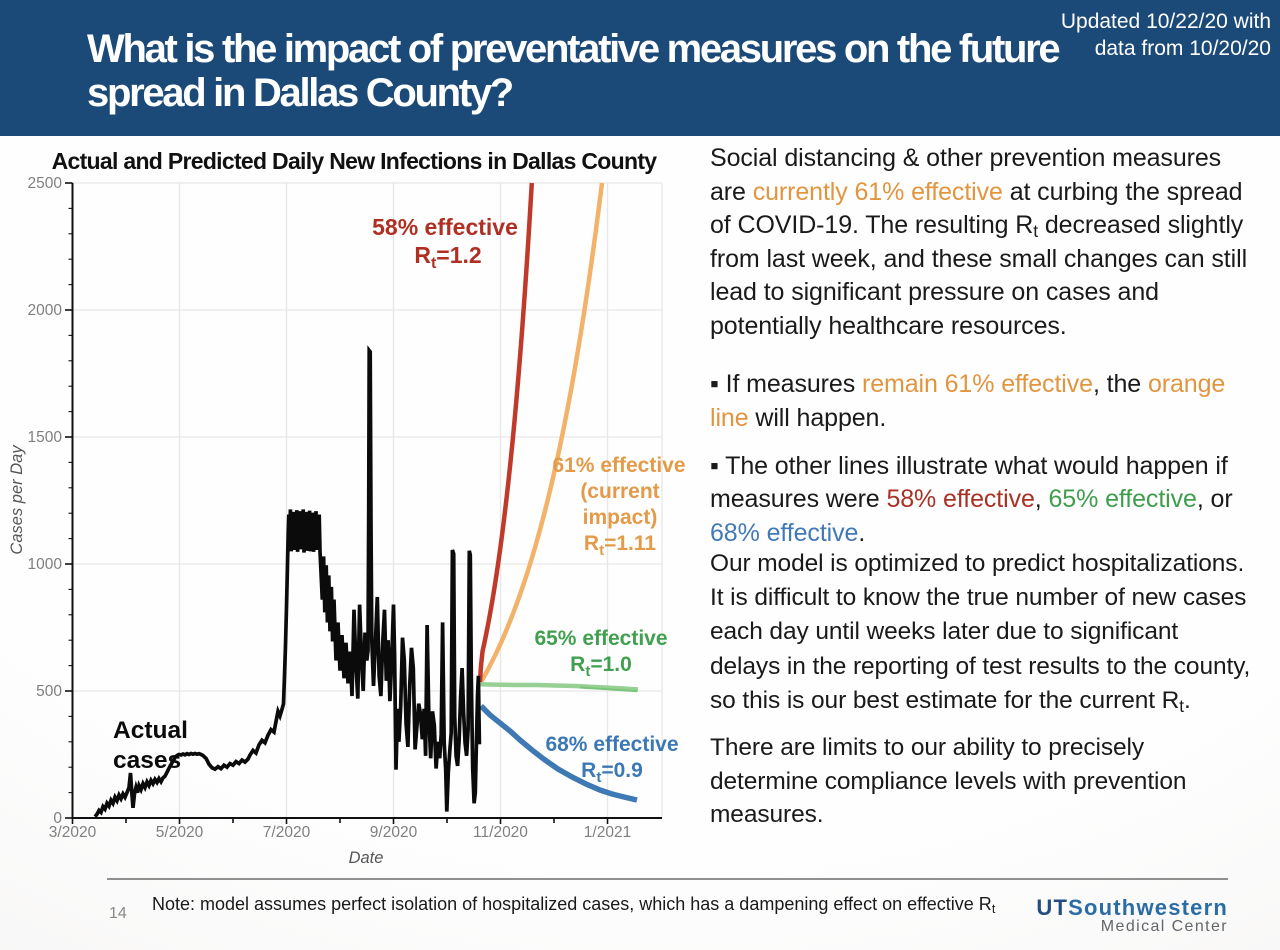 The width and height of the screenshot is (1280, 950). Describe the element at coordinates (49, 691) in the screenshot. I see `svg-text: 500` at that location.